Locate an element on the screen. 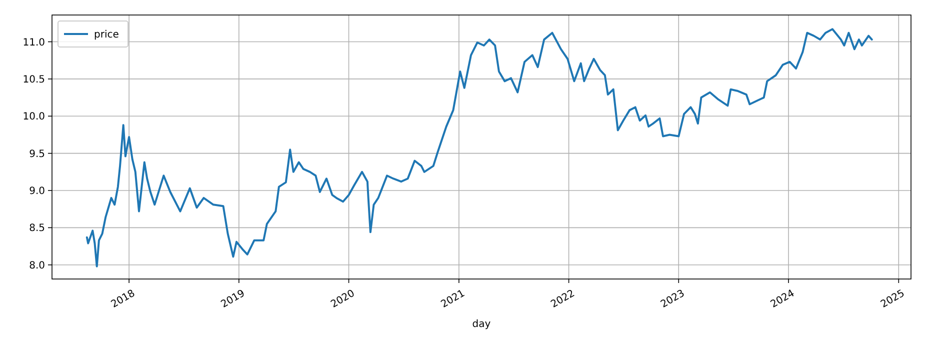  y-tick-label: 11.0 is located at coordinates (33, 42).